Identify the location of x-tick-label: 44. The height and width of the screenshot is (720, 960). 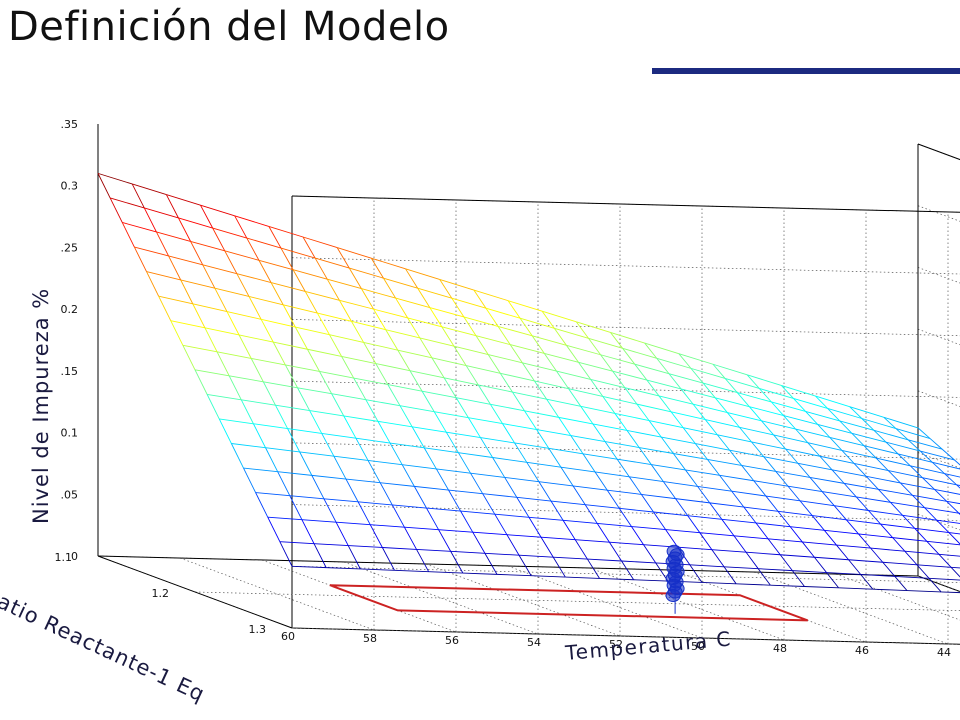
(944, 652).